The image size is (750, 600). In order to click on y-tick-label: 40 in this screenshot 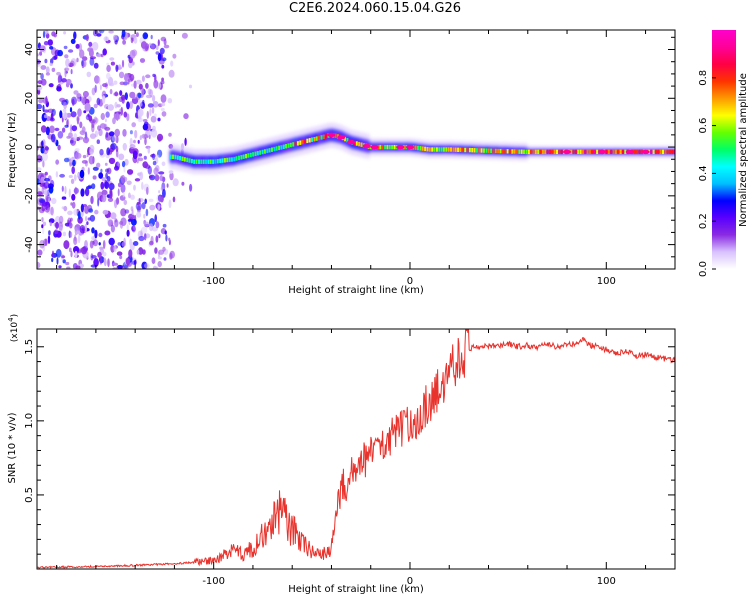, I will do `click(29, 49)`.